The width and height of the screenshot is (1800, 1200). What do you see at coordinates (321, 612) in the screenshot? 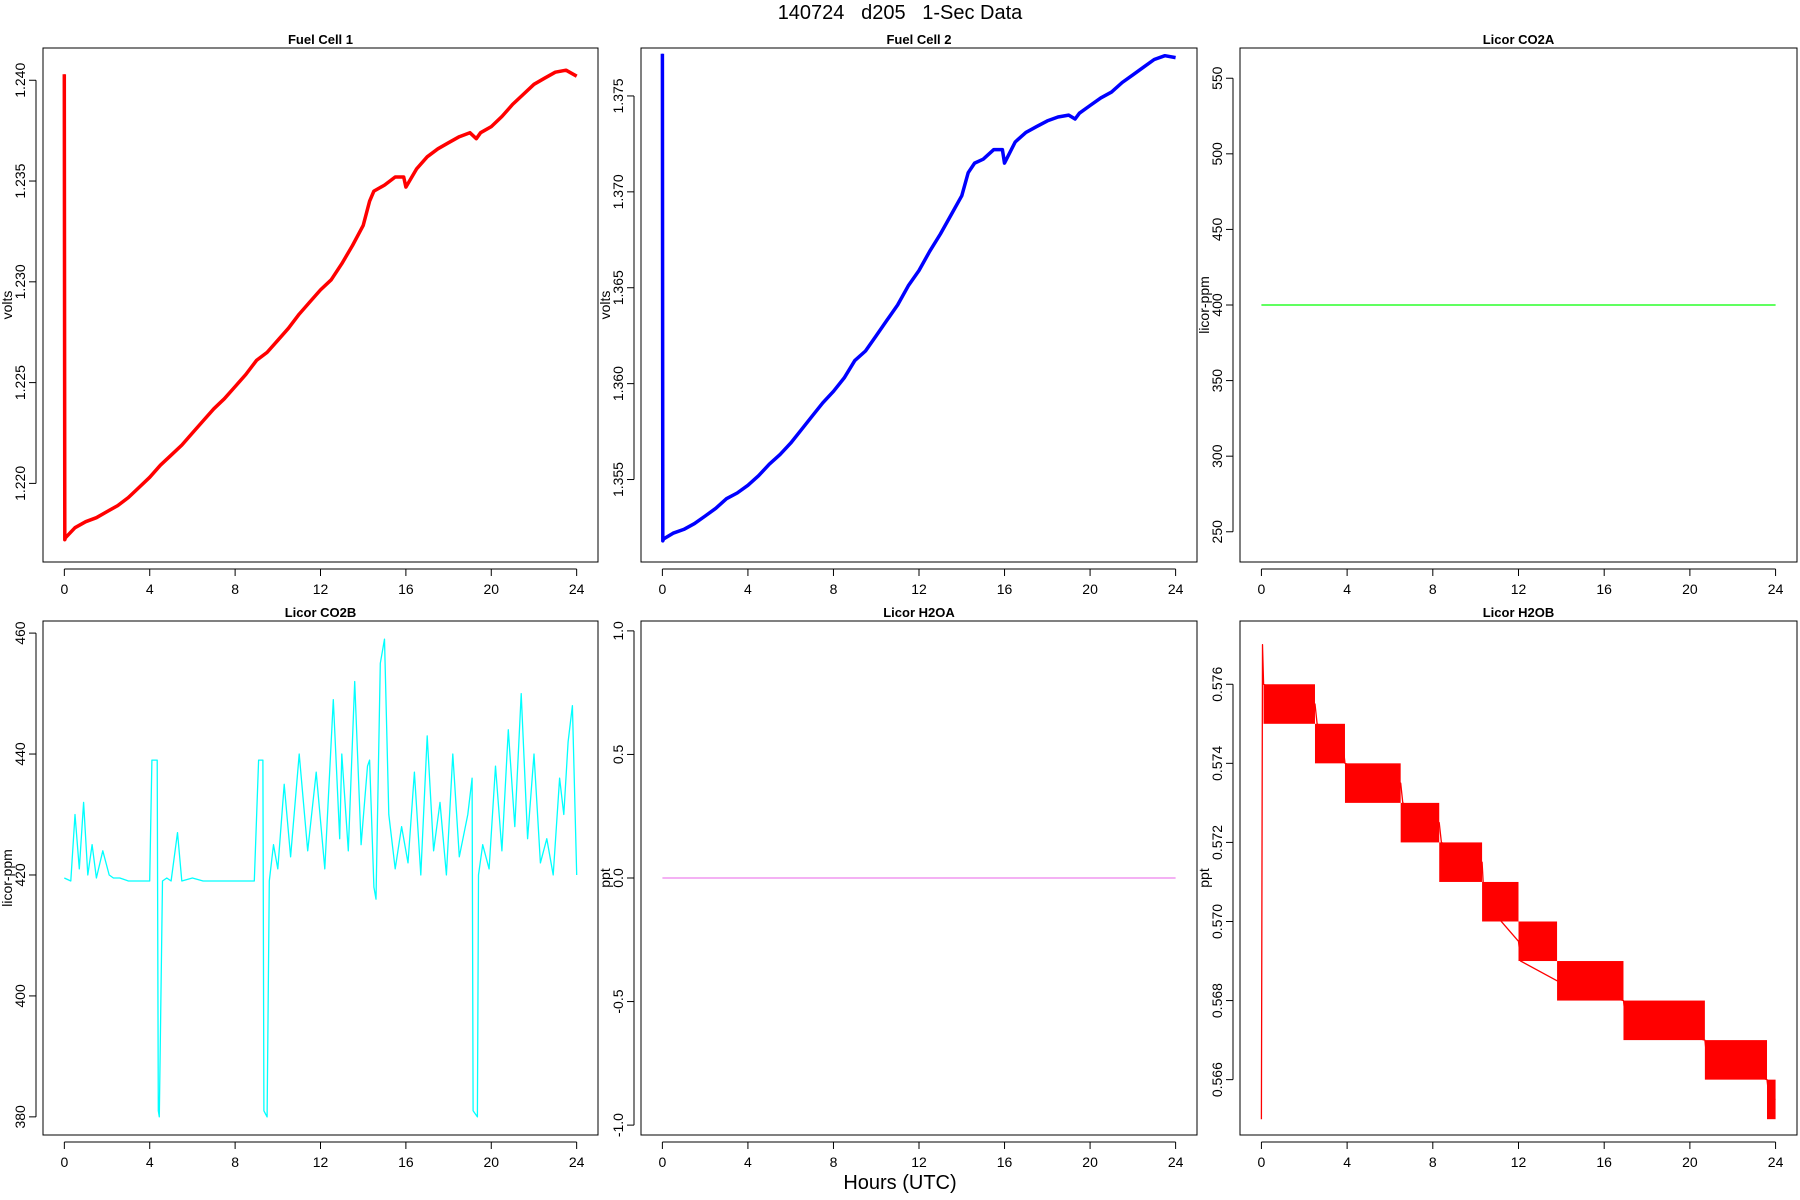
I see `panel-title: Licor CO2B` at bounding box center [321, 612].